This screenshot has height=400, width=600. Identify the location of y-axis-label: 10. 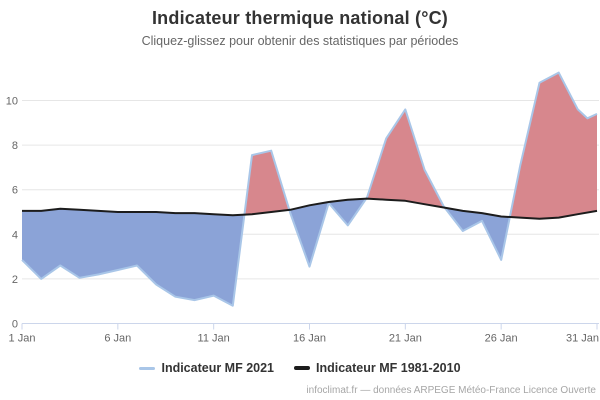
(12, 102).